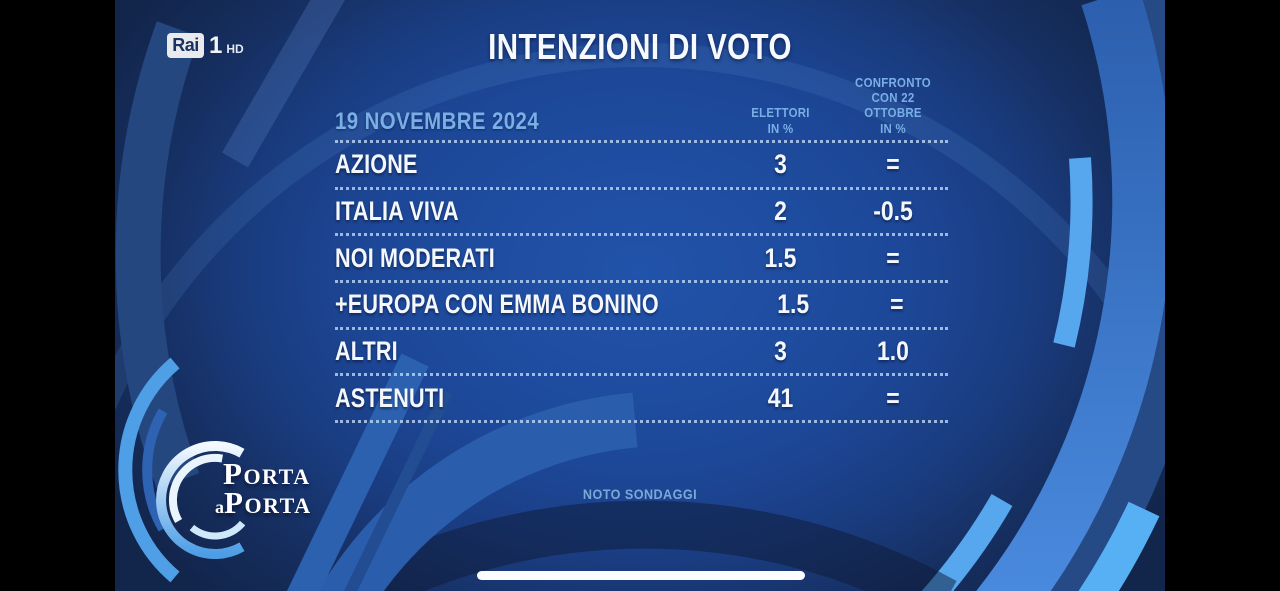 The width and height of the screenshot is (1280, 591). What do you see at coordinates (366, 351) in the screenshot?
I see `party-name: ALTRI` at bounding box center [366, 351].